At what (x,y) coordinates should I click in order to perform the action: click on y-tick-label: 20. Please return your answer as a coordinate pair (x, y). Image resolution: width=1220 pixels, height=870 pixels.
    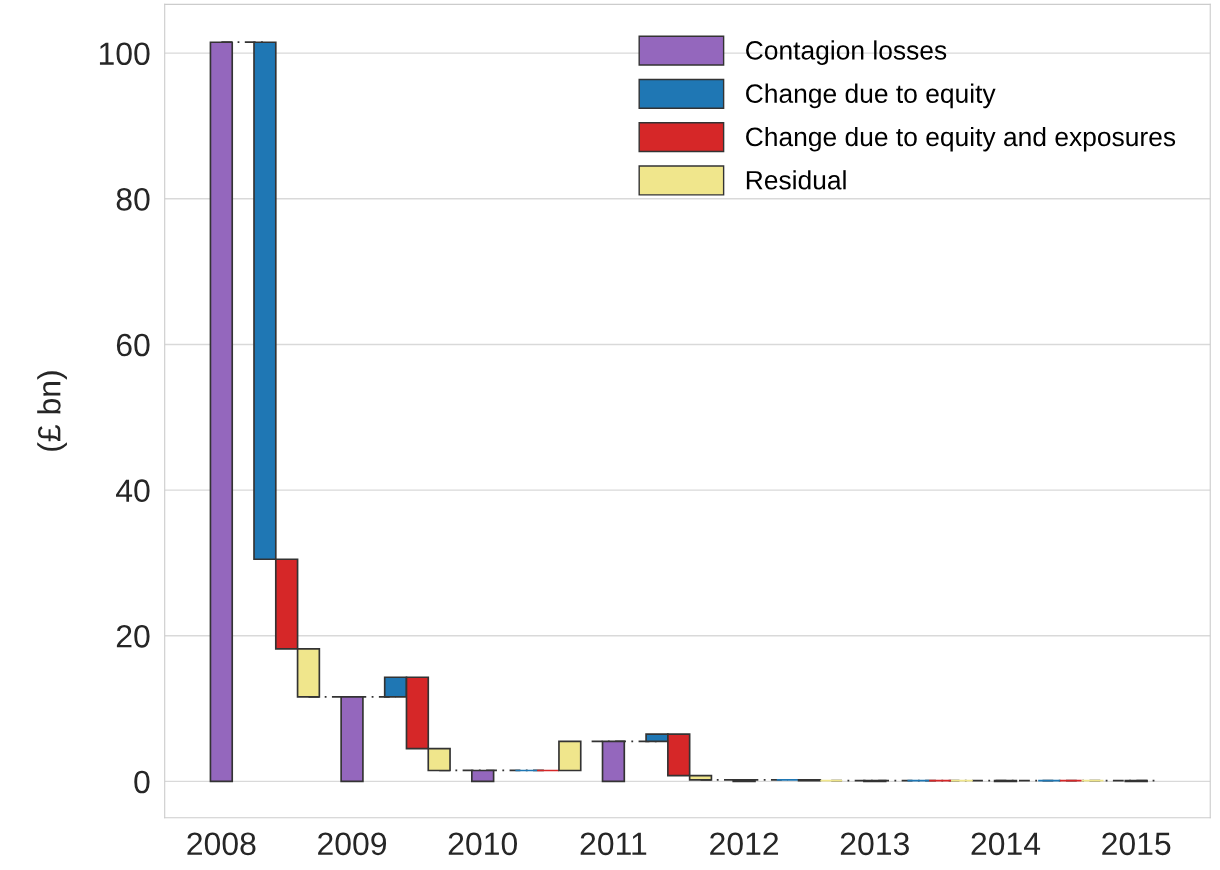
    Looking at the image, I should click on (133, 636).